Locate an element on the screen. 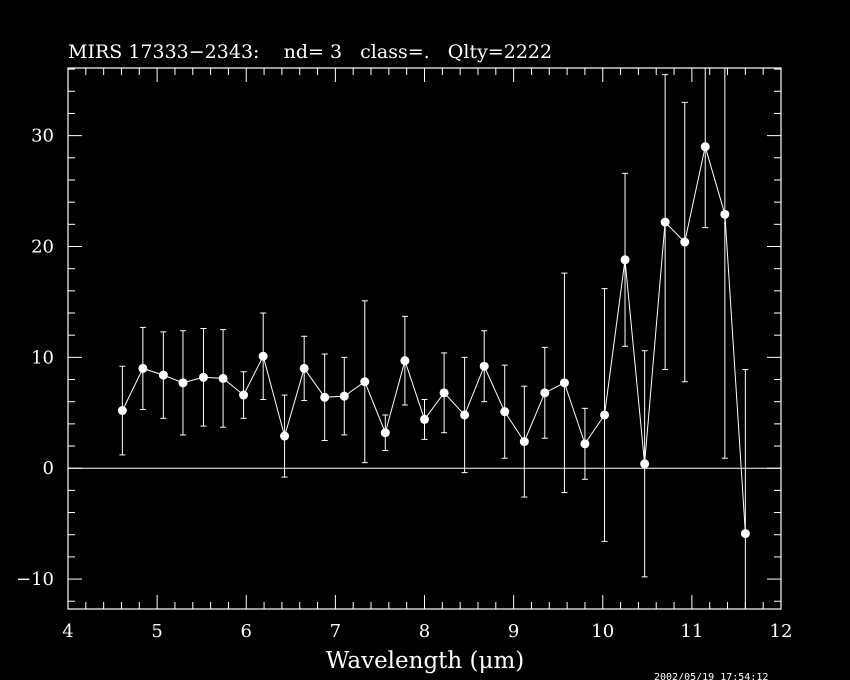 This screenshot has width=850, height=680. y-tick-label: 10 is located at coordinates (42, 357).